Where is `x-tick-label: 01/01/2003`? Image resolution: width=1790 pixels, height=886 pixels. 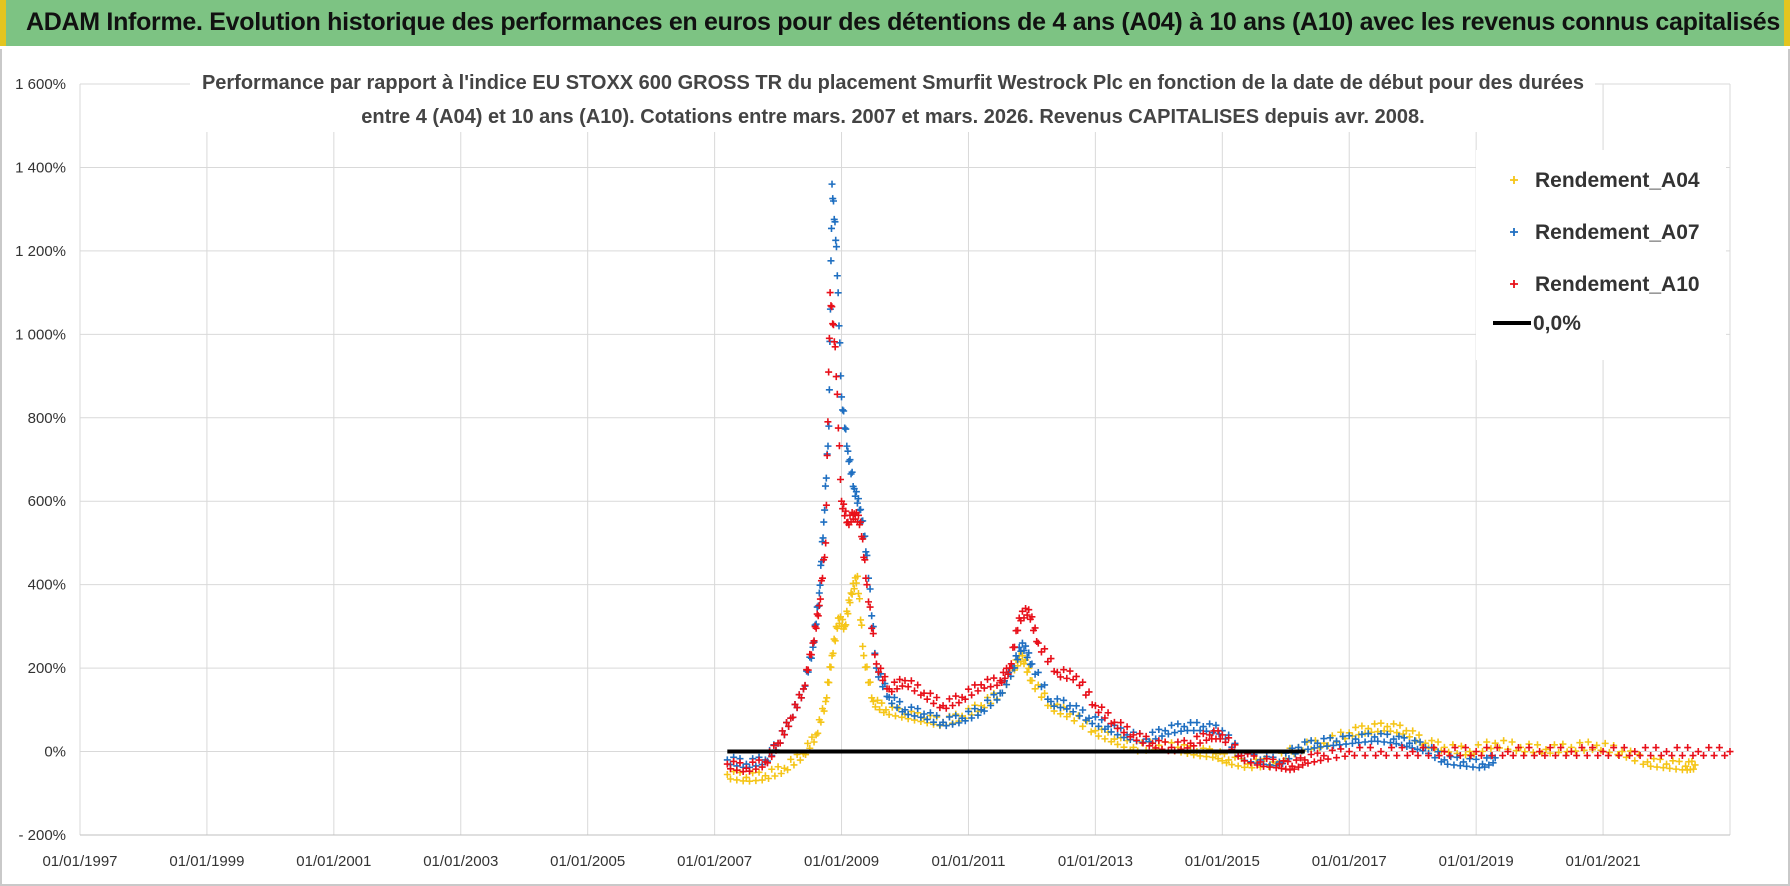
x-tick-label: 01/01/2003 is located at coordinates (460, 861).